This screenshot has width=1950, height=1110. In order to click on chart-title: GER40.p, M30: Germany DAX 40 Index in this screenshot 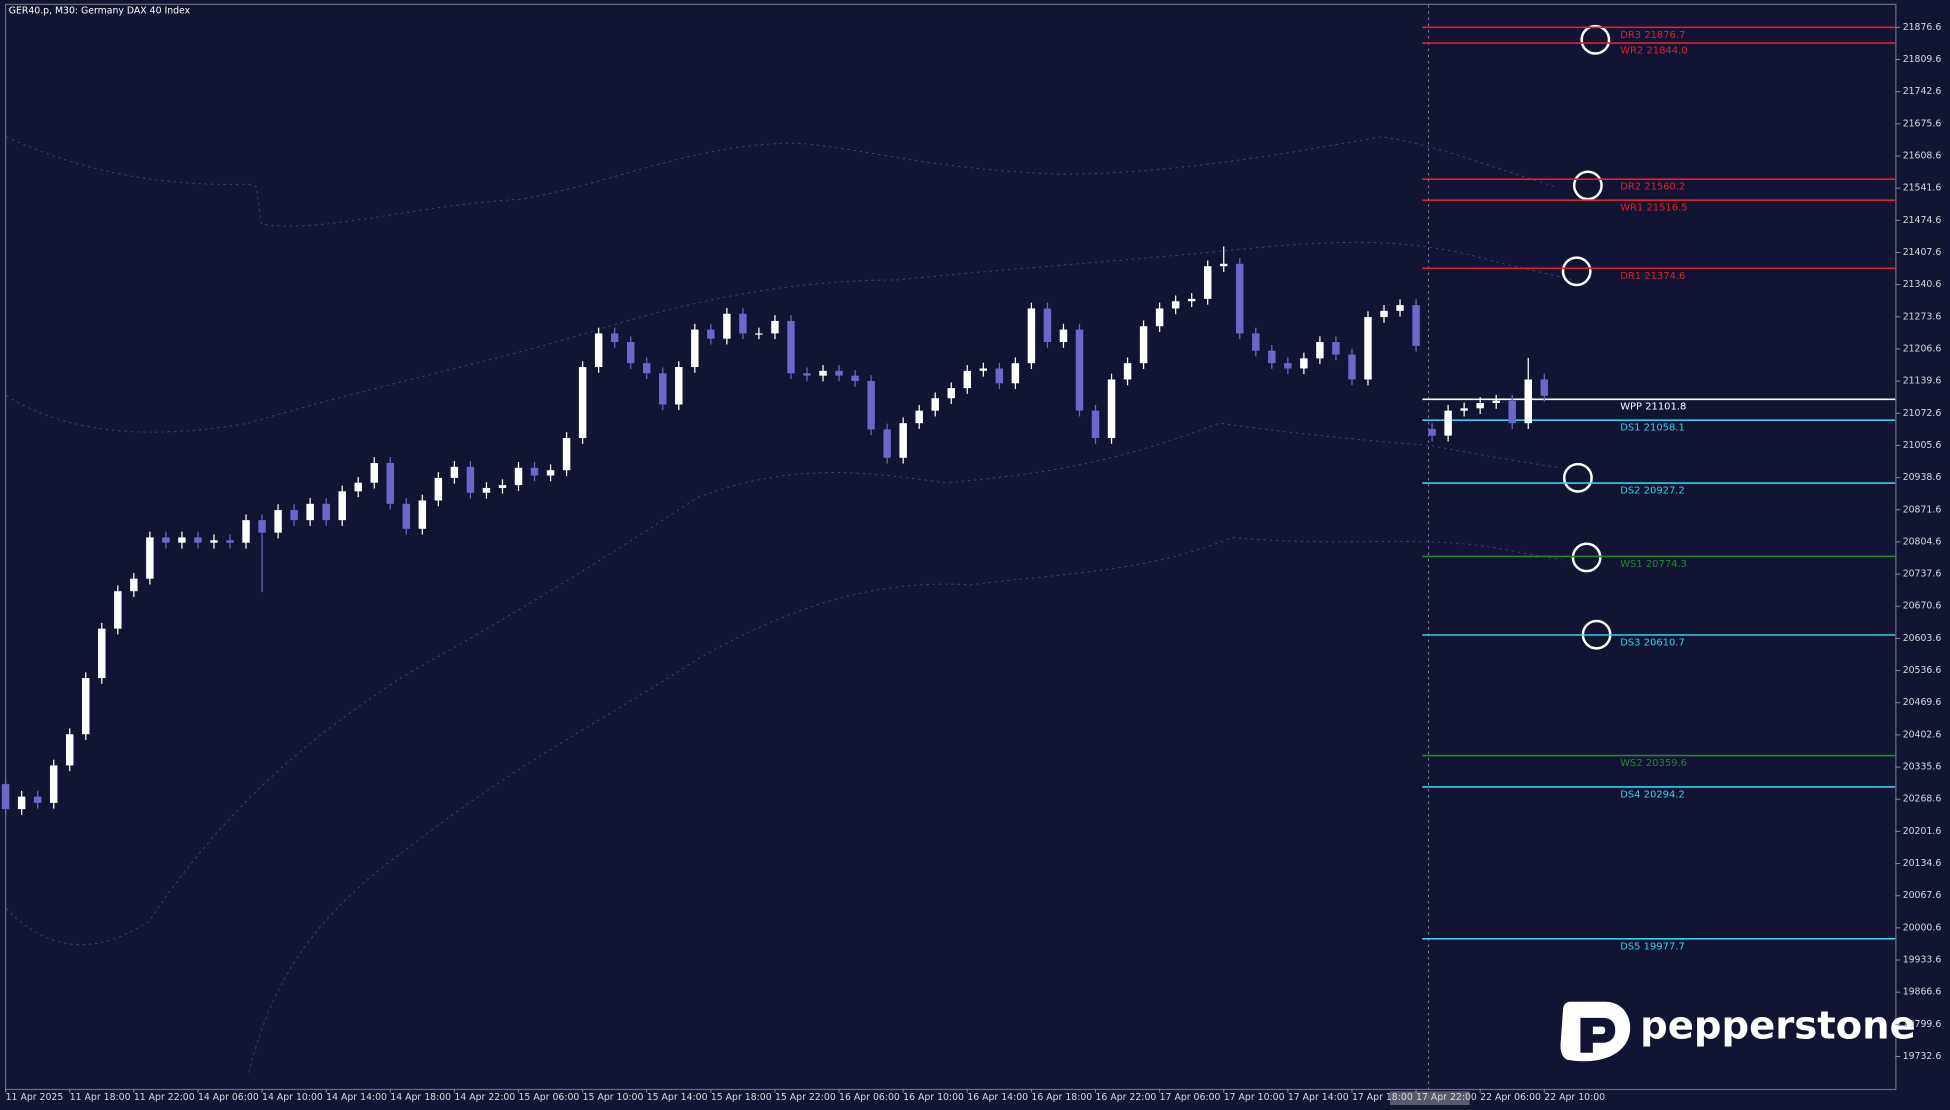, I will do `click(100, 11)`.